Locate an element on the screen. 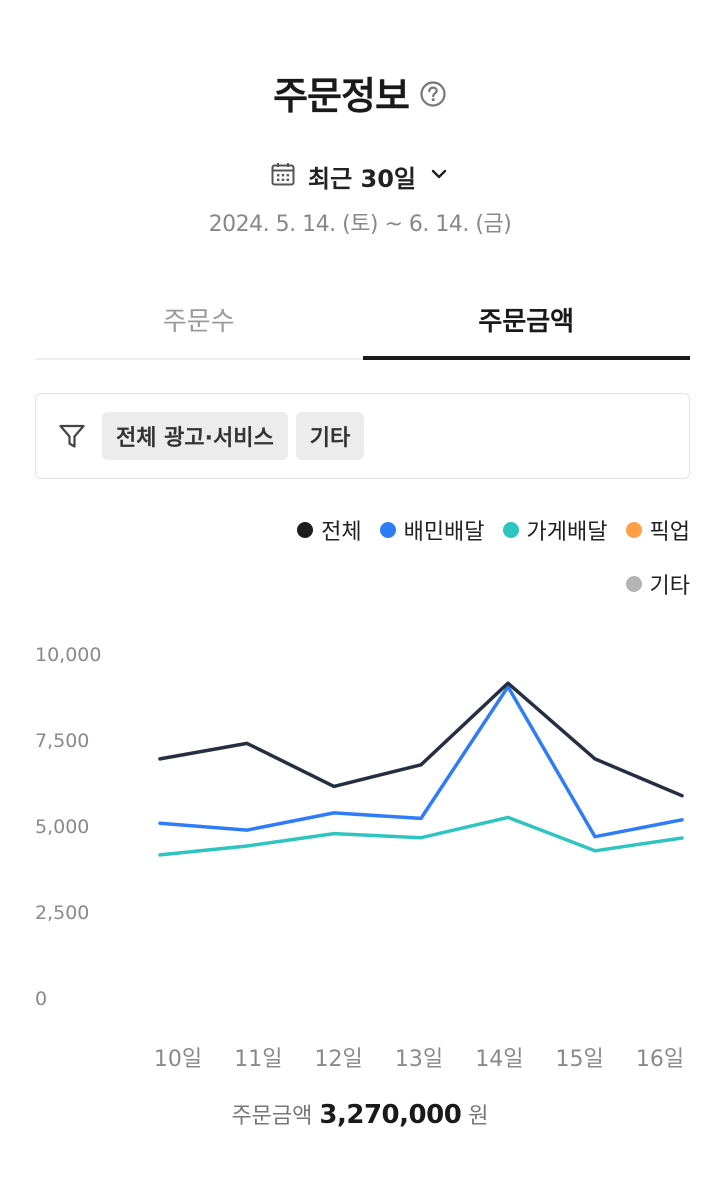  period-label: 최근 30일 is located at coordinates (362, 178).